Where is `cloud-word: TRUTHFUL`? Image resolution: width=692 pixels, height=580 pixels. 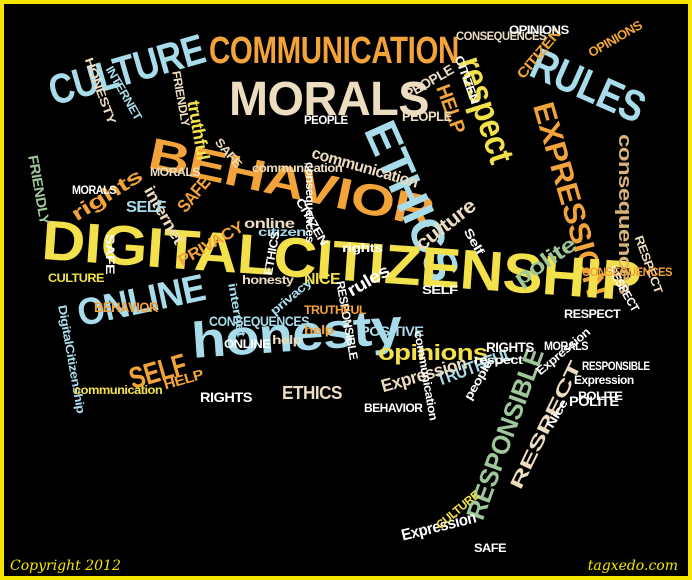 cloud-word: TRUTHFUL is located at coordinates (335, 310).